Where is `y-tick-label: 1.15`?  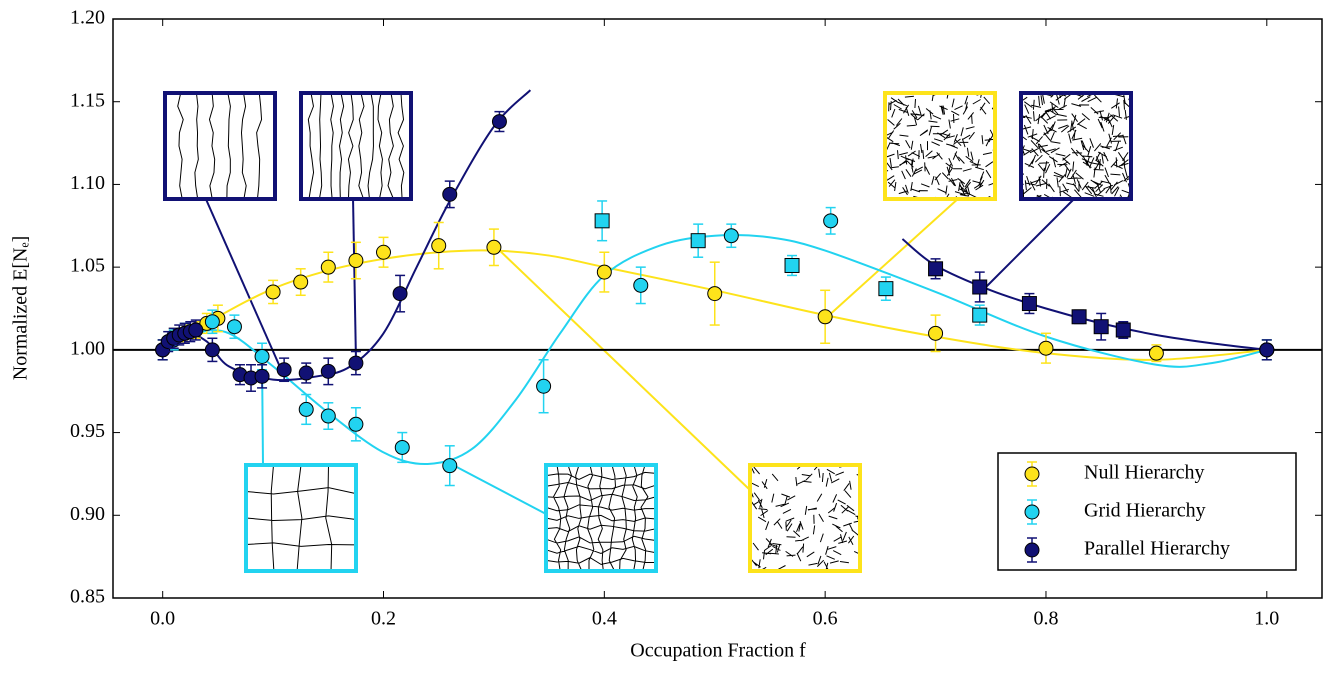 y-tick-label: 1.15 is located at coordinates (87, 100).